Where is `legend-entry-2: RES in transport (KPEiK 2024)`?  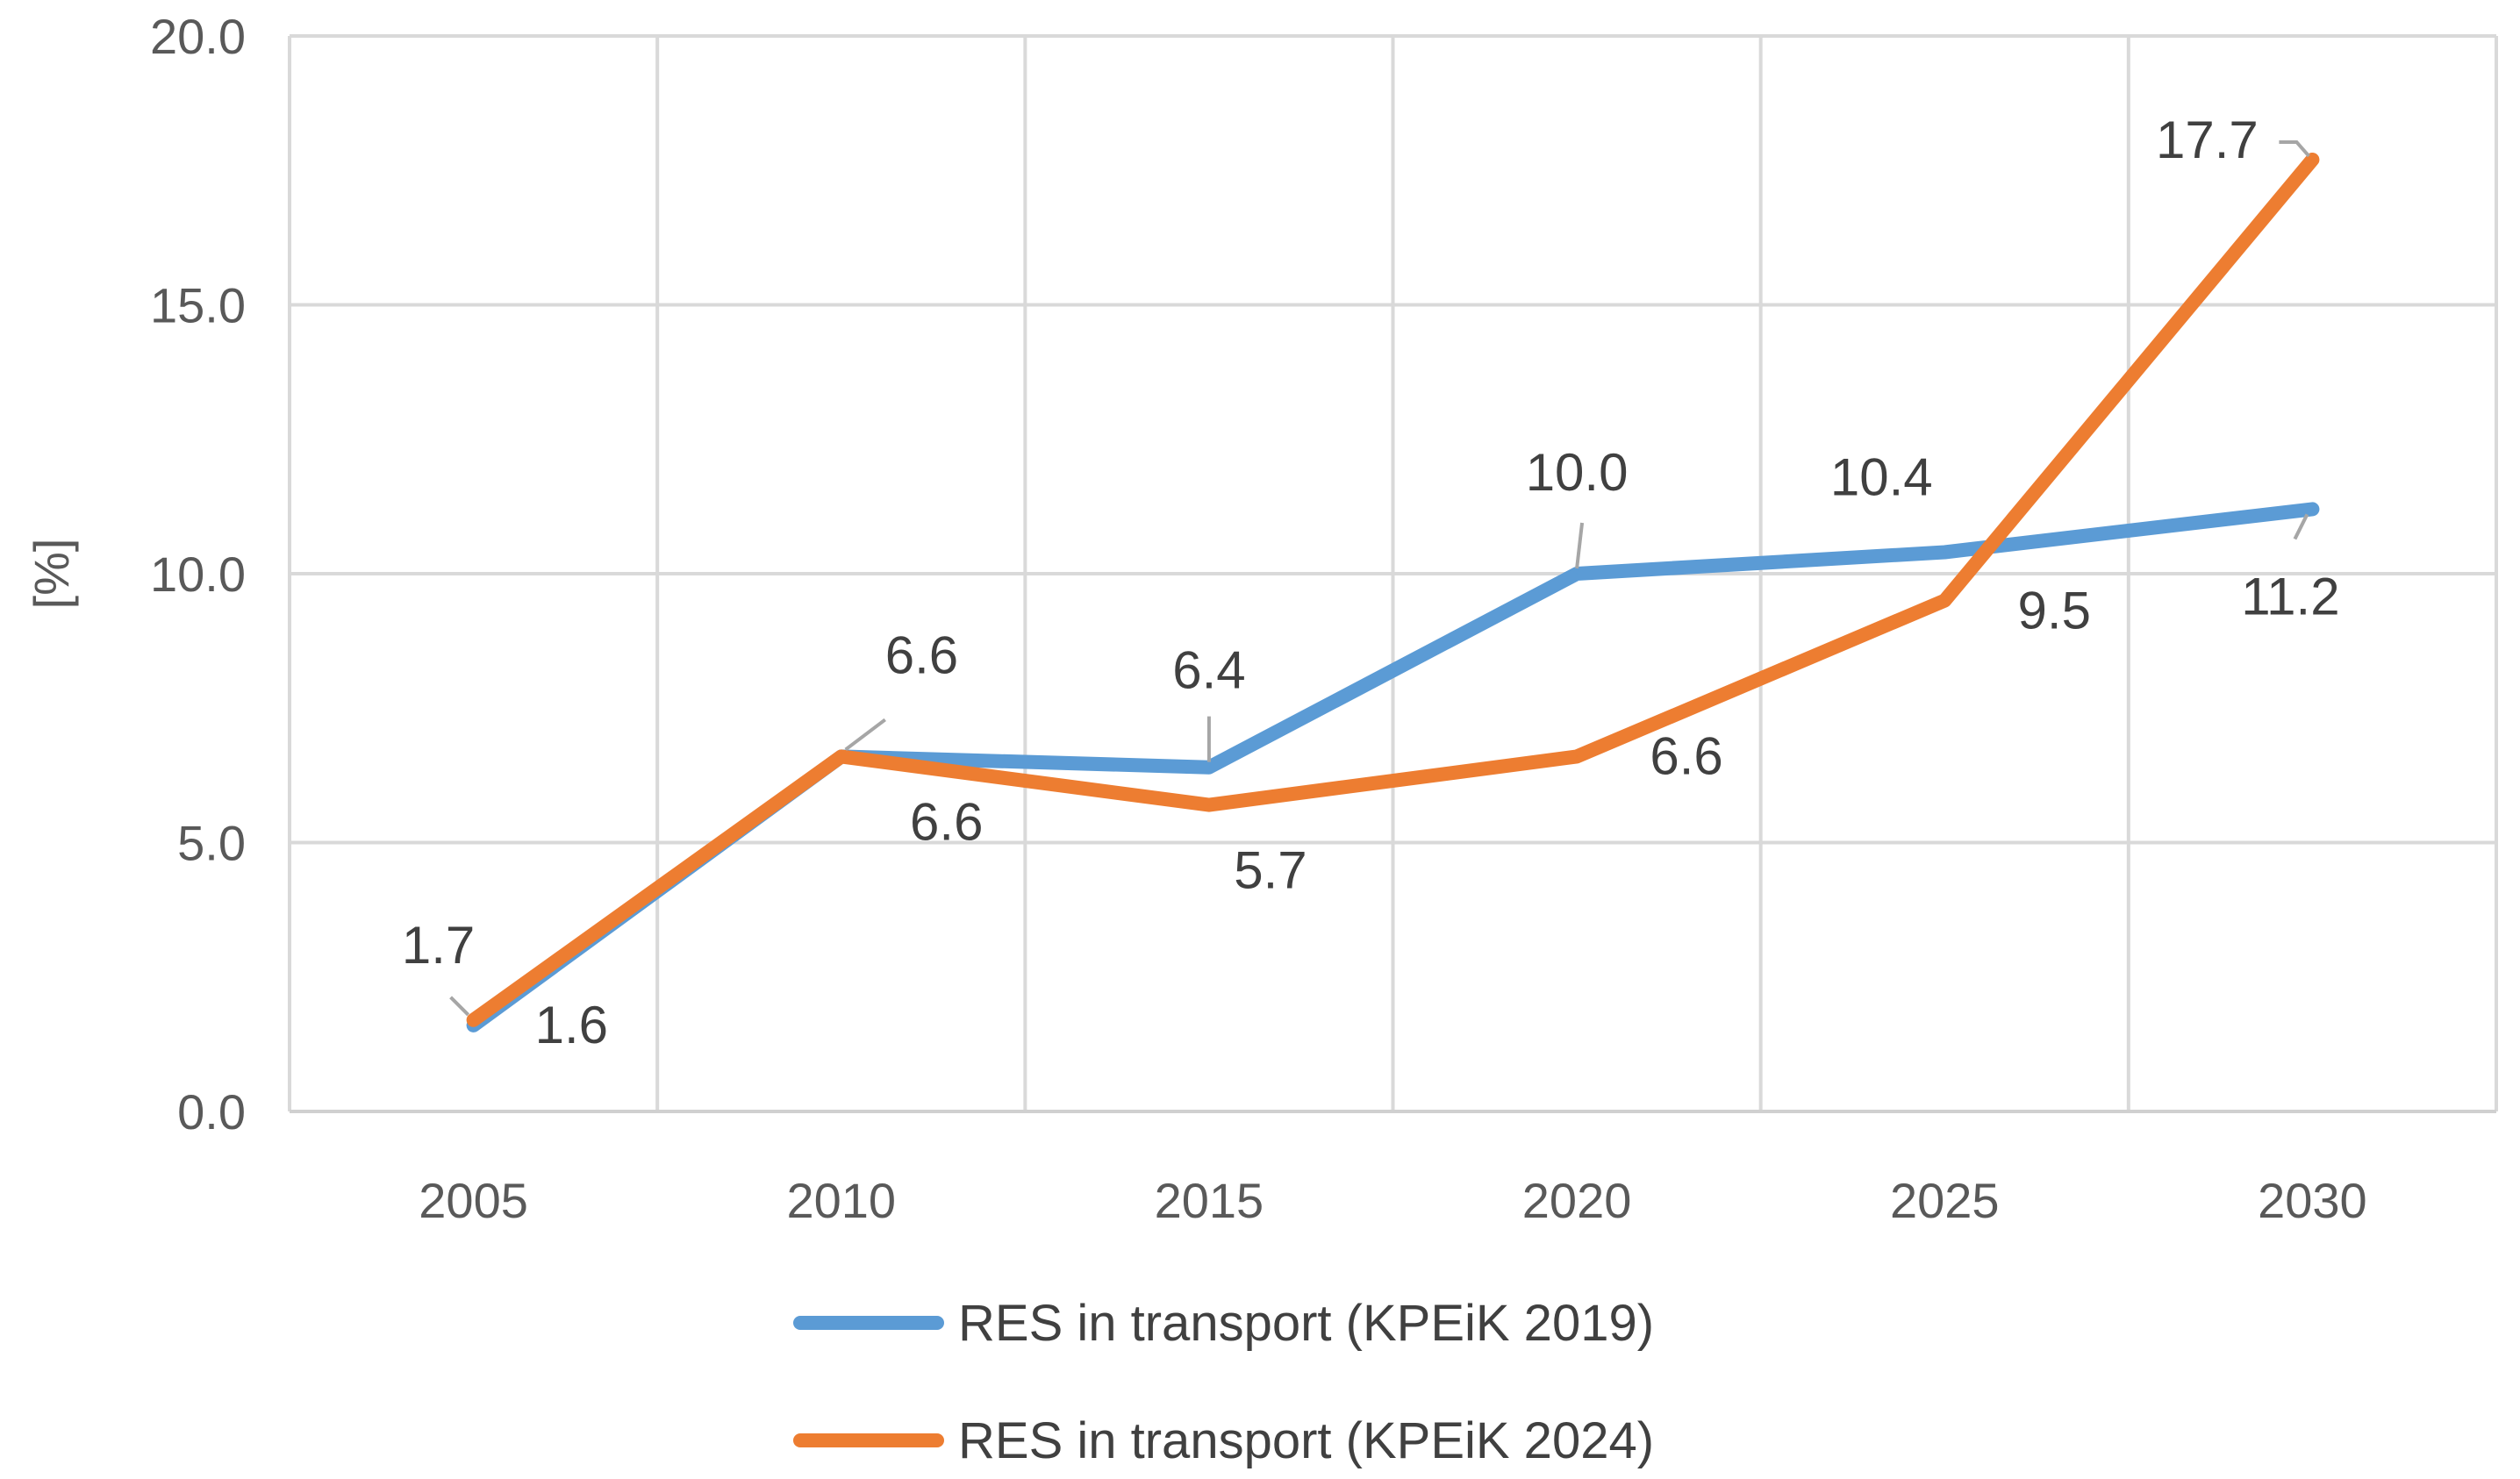 legend-entry-2: RES in transport (KPEiK 2024) is located at coordinates (1223, 1440).